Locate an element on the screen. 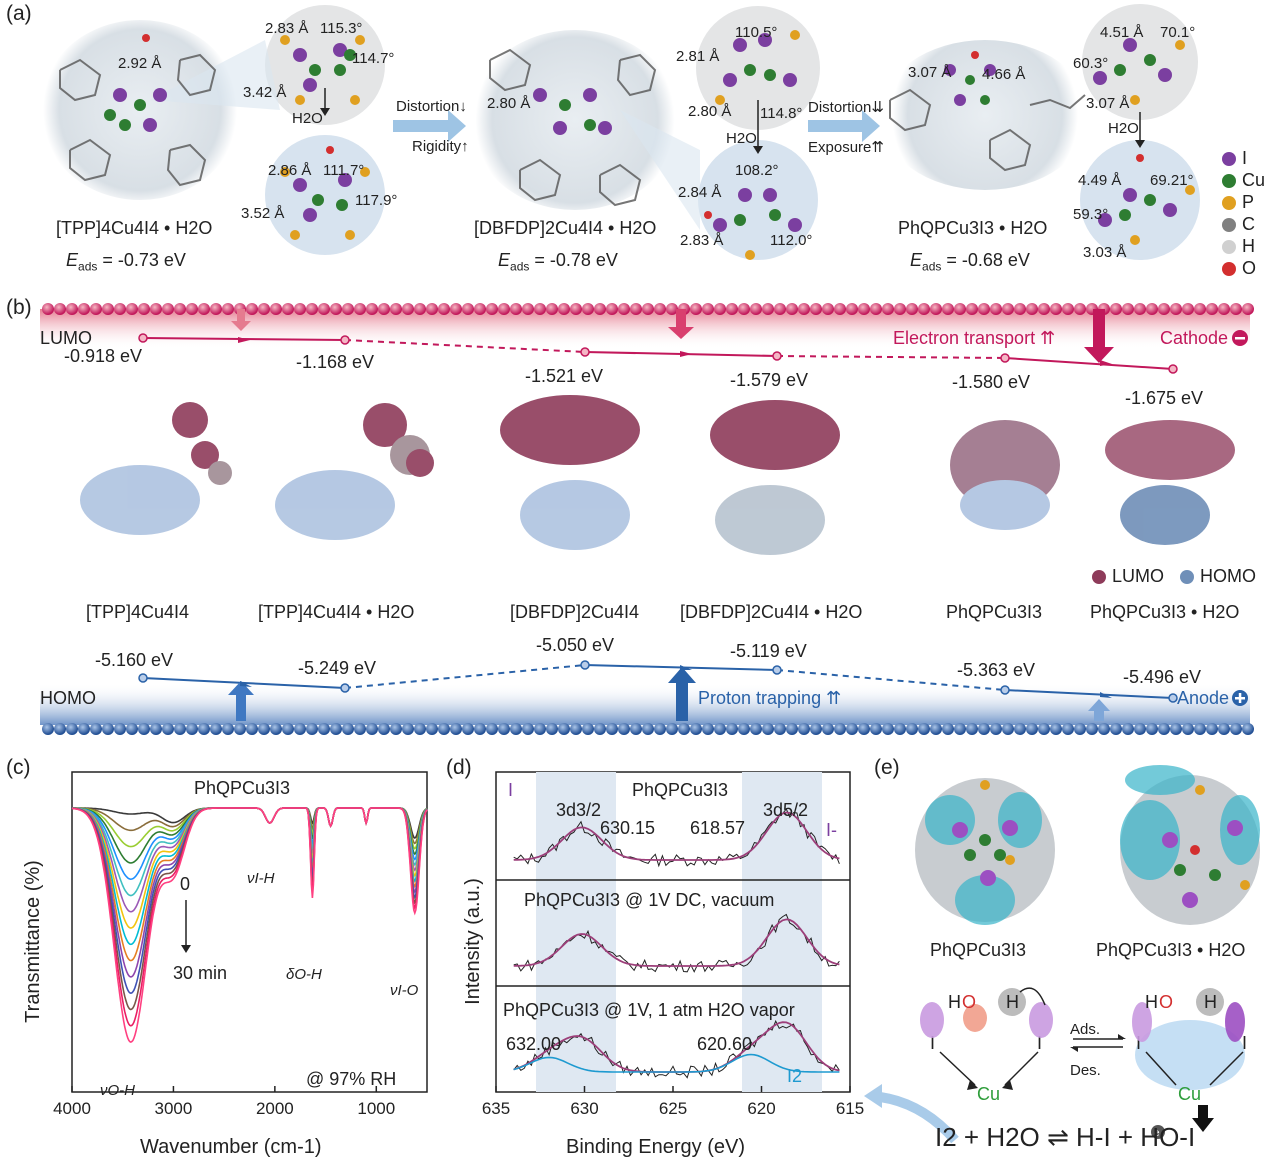 This screenshot has height=1166, width=1269. c1-bot-a1: 111.7° is located at coordinates (344, 170).